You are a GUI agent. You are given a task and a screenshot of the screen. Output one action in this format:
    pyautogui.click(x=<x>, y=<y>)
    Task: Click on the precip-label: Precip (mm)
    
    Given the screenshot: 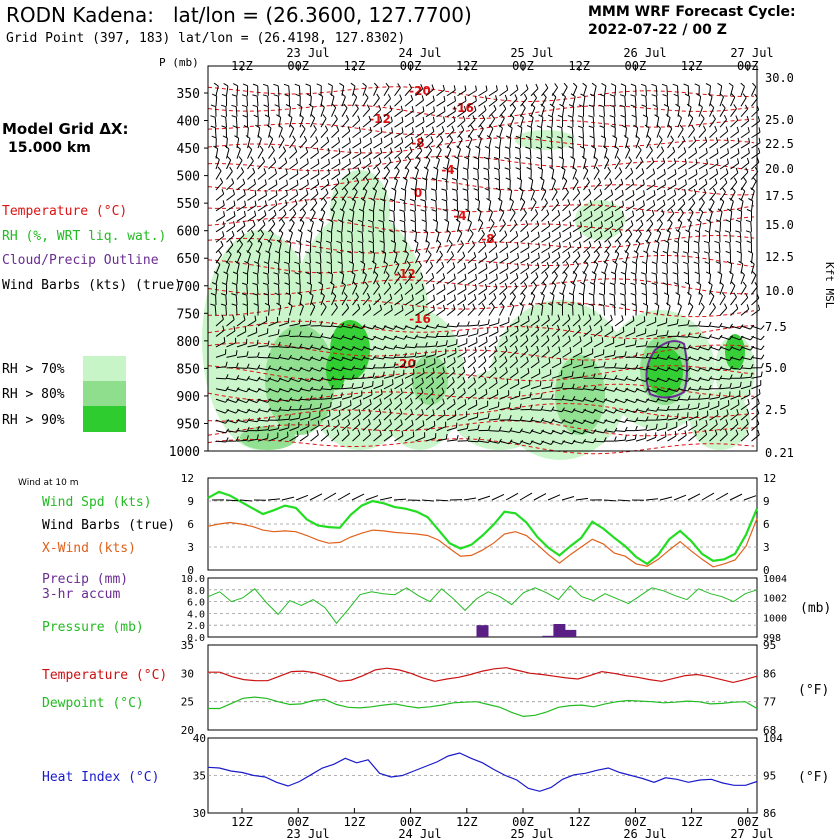 What is the action you would take?
    pyautogui.click(x=85, y=579)
    